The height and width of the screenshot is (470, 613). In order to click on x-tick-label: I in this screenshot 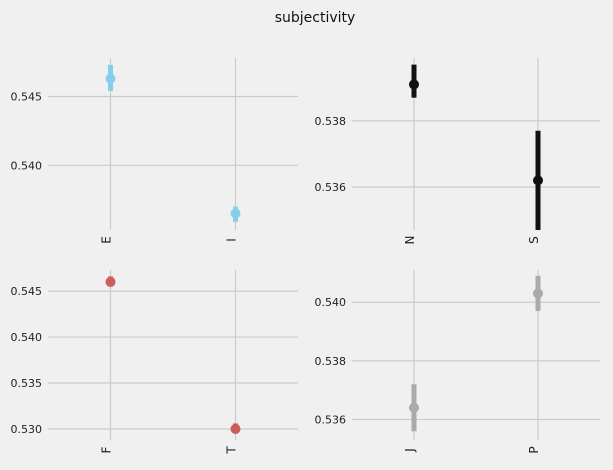, I will do `click(232, 240)`.